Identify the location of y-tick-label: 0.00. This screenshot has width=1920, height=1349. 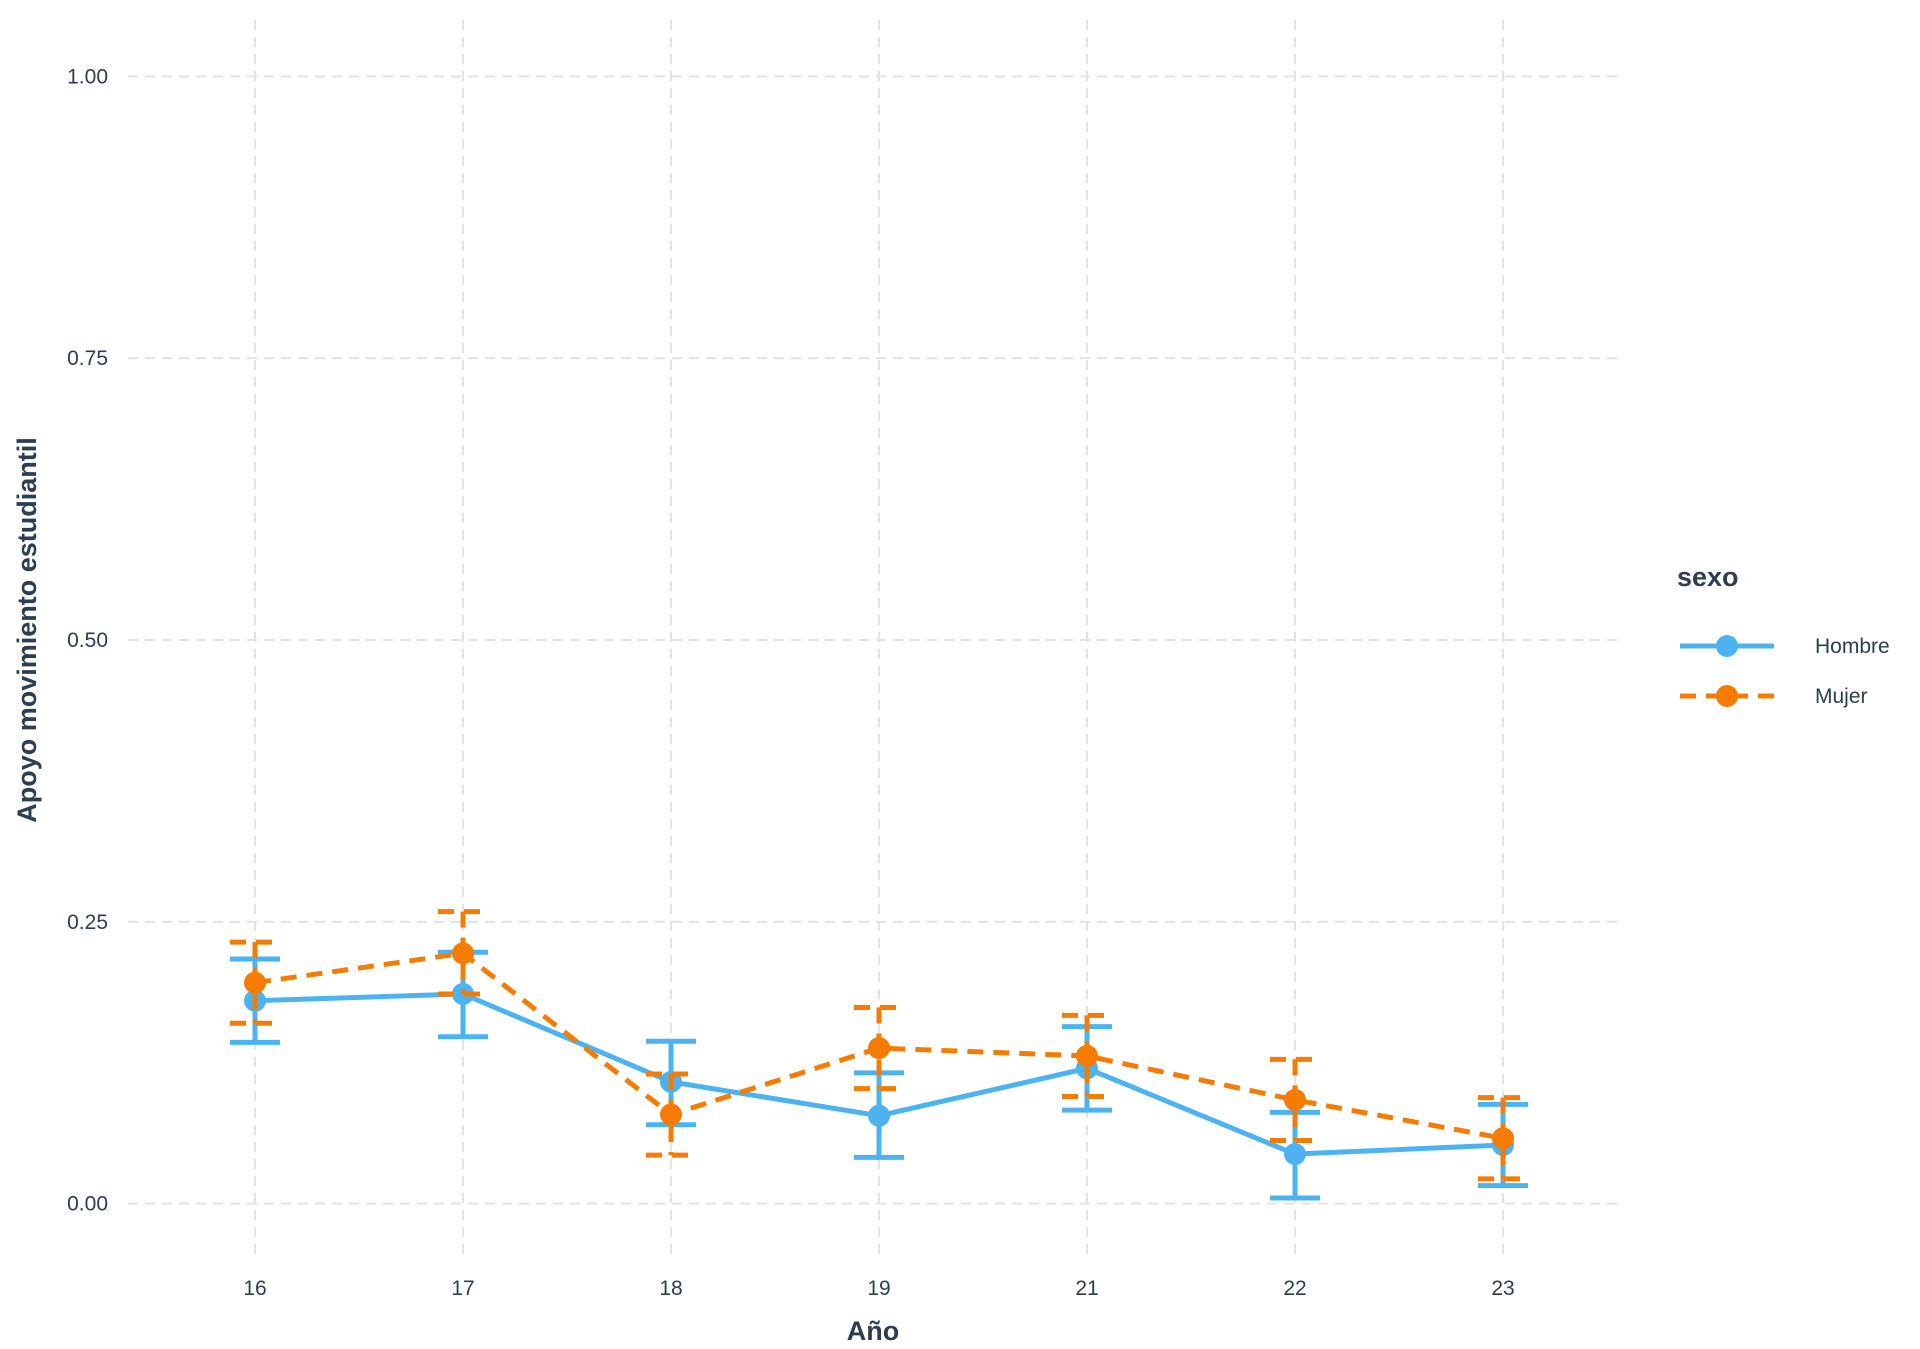
(87, 1204).